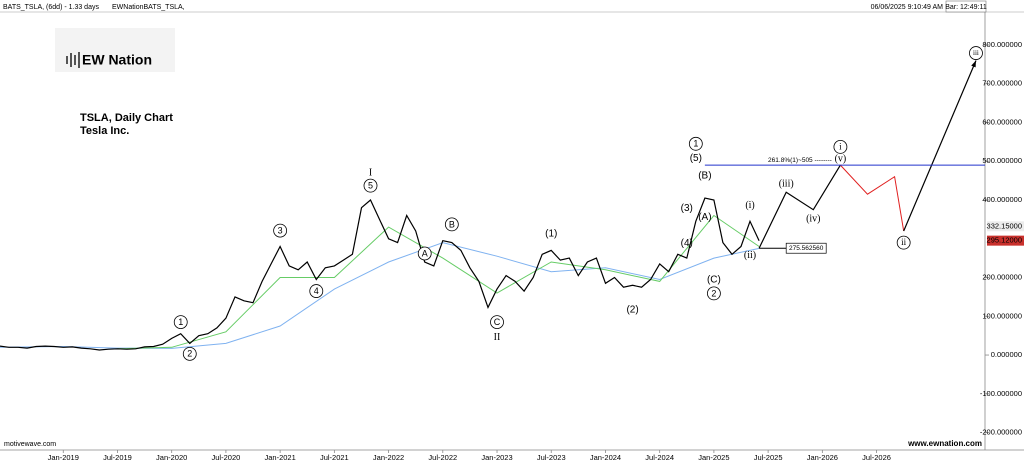 This screenshot has width=1024, height=463. What do you see at coordinates (800, 160) in the screenshot?
I see `target-label: 261.8%(1)~505 --------` at bounding box center [800, 160].